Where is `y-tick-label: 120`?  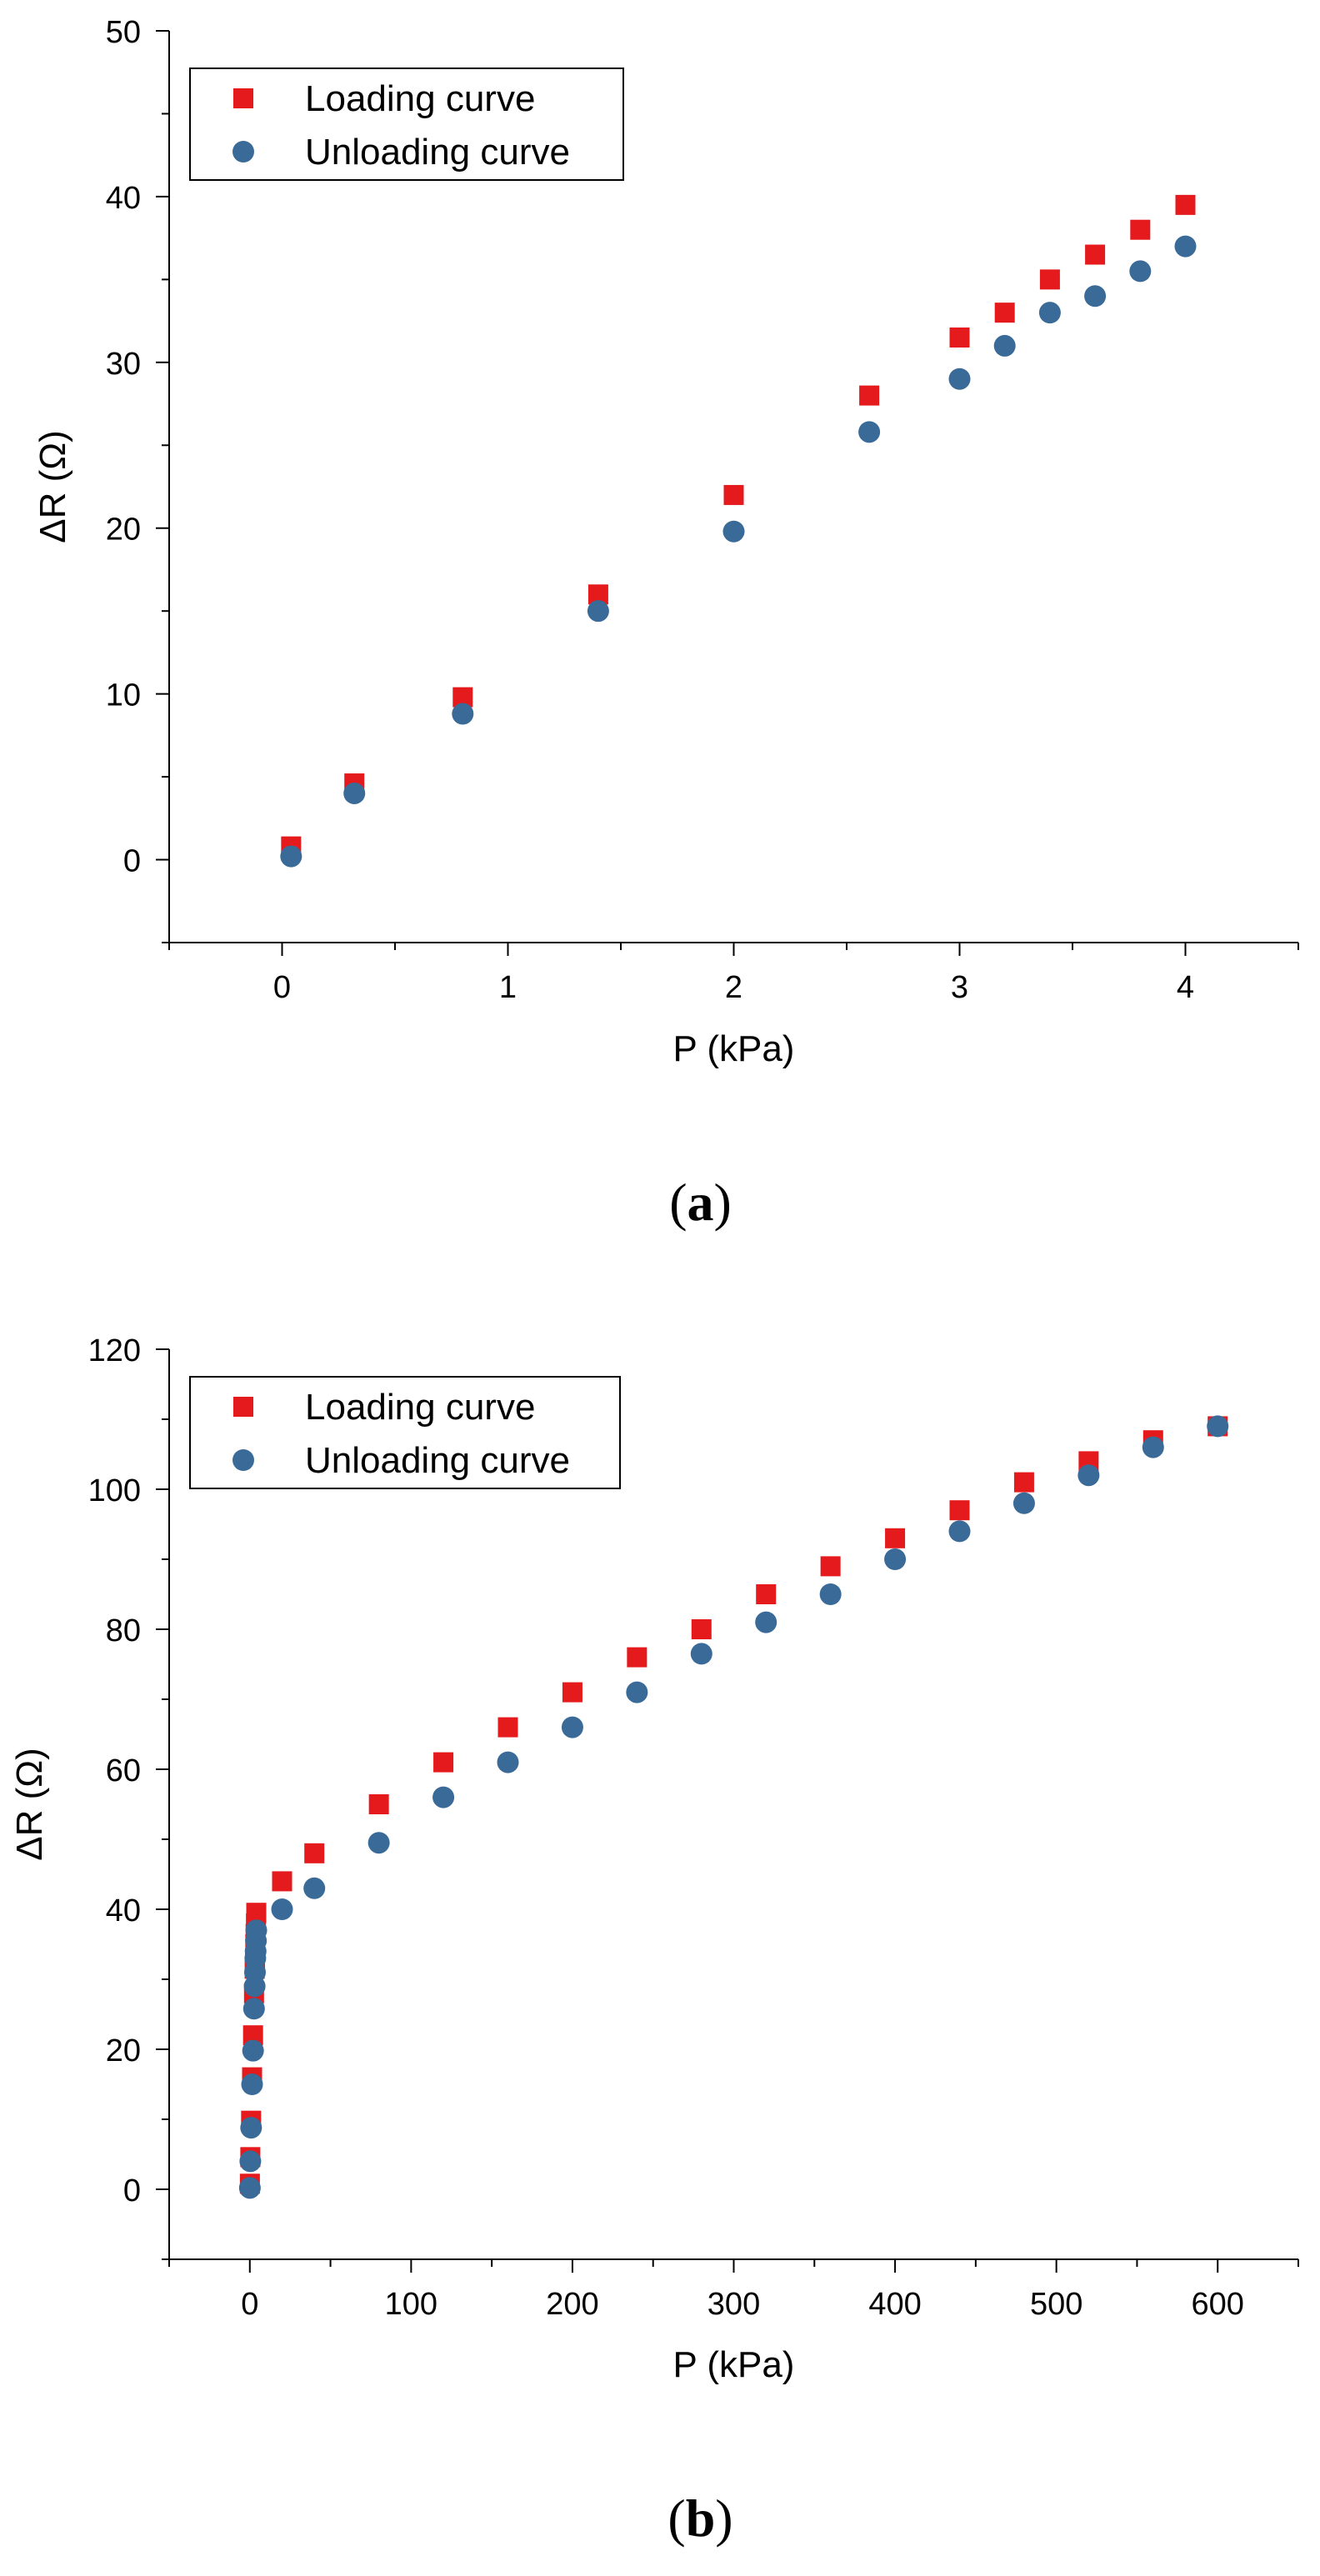
y-tick-label: 120 is located at coordinates (115, 1351).